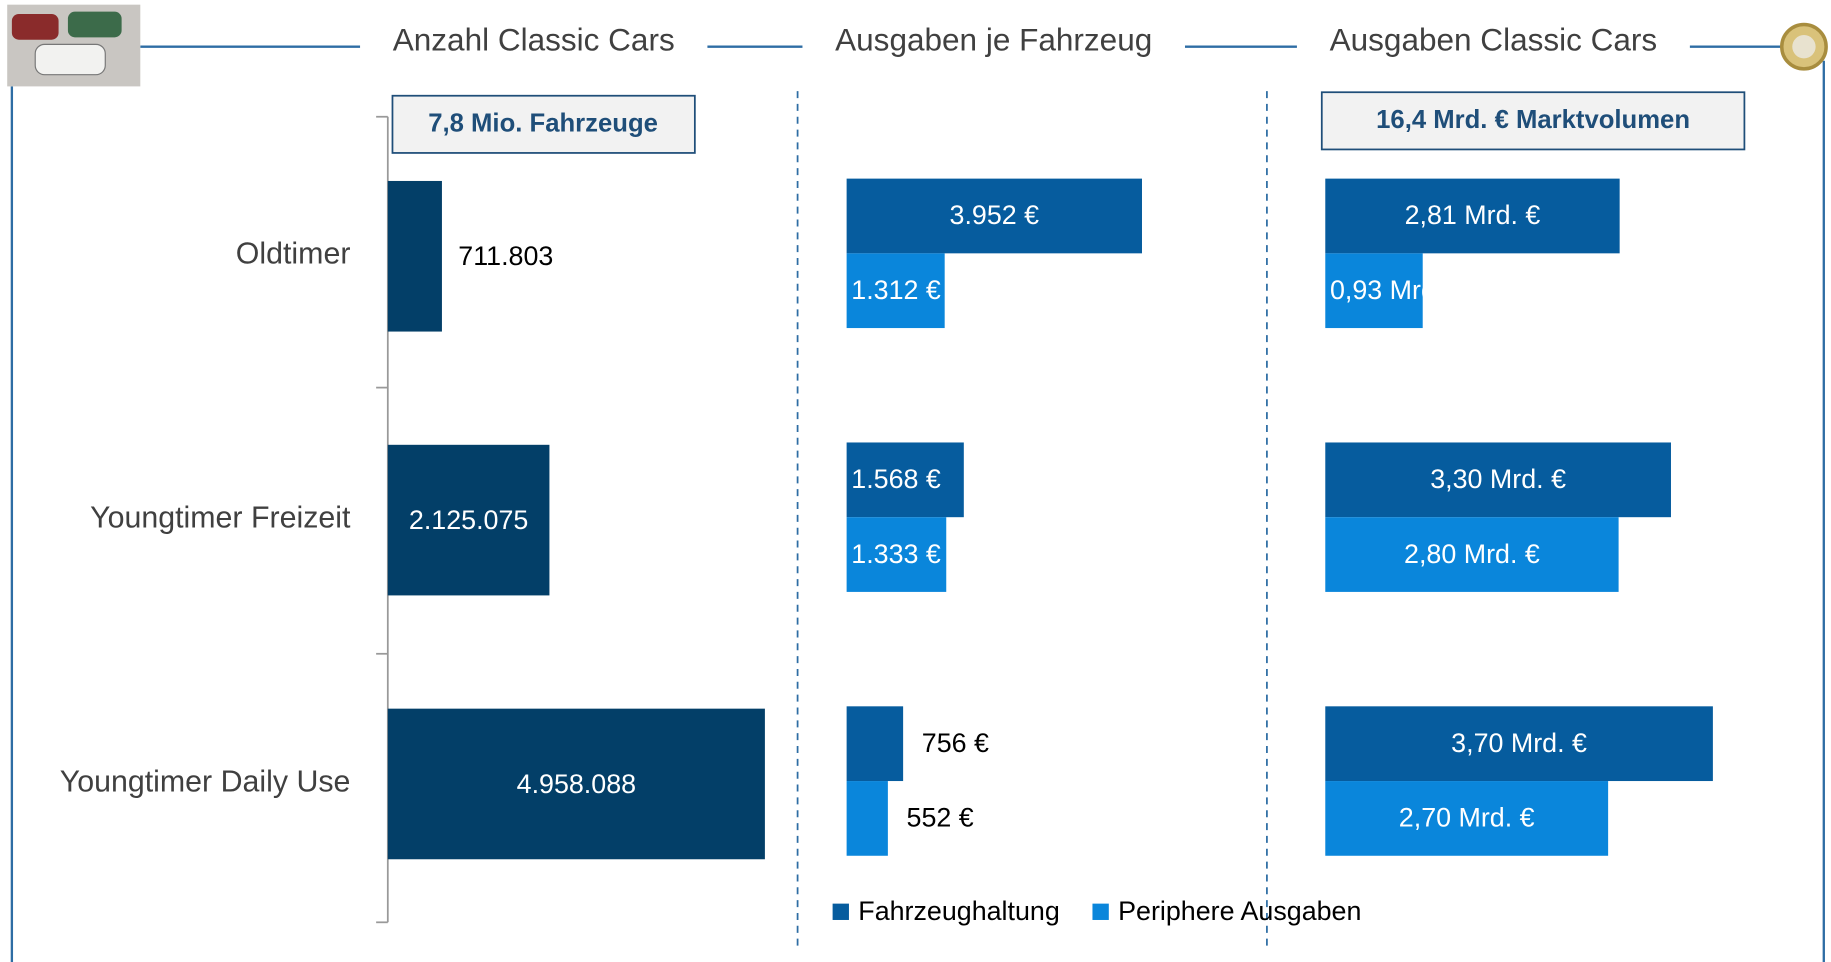 This screenshot has width=1831, height=962. What do you see at coordinates (205, 781) in the screenshot?
I see `category-label: Youngtimer Daily Use` at bounding box center [205, 781].